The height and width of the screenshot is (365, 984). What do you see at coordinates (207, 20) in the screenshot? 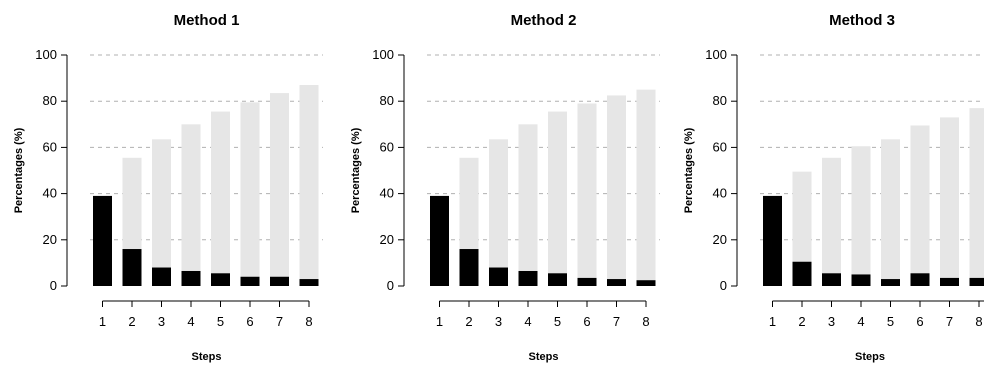
I see `chart-title: Method 1` at bounding box center [207, 20].